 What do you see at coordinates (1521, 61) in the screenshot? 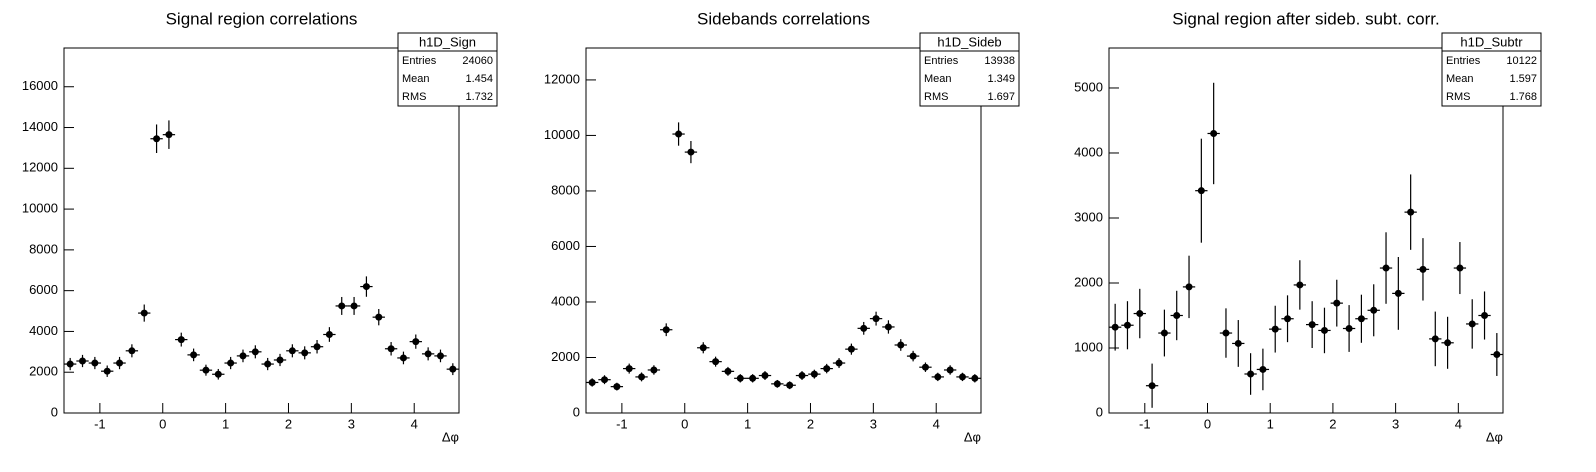
I see `stats-value: 10122` at bounding box center [1521, 61].